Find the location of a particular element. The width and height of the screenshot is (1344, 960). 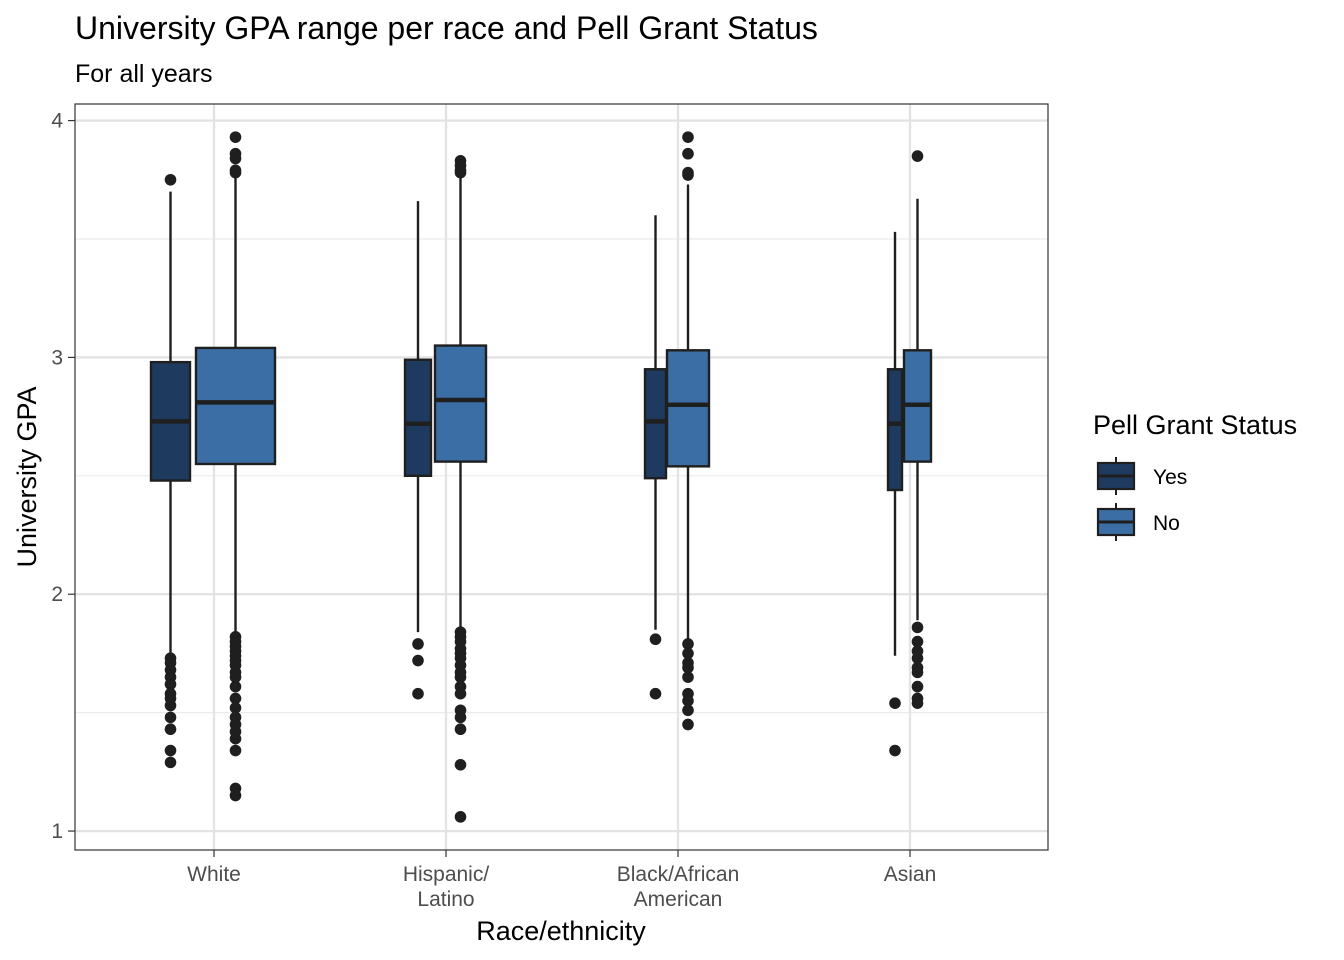

y-axis: 1 2 3 4 is located at coordinates (63, 476).